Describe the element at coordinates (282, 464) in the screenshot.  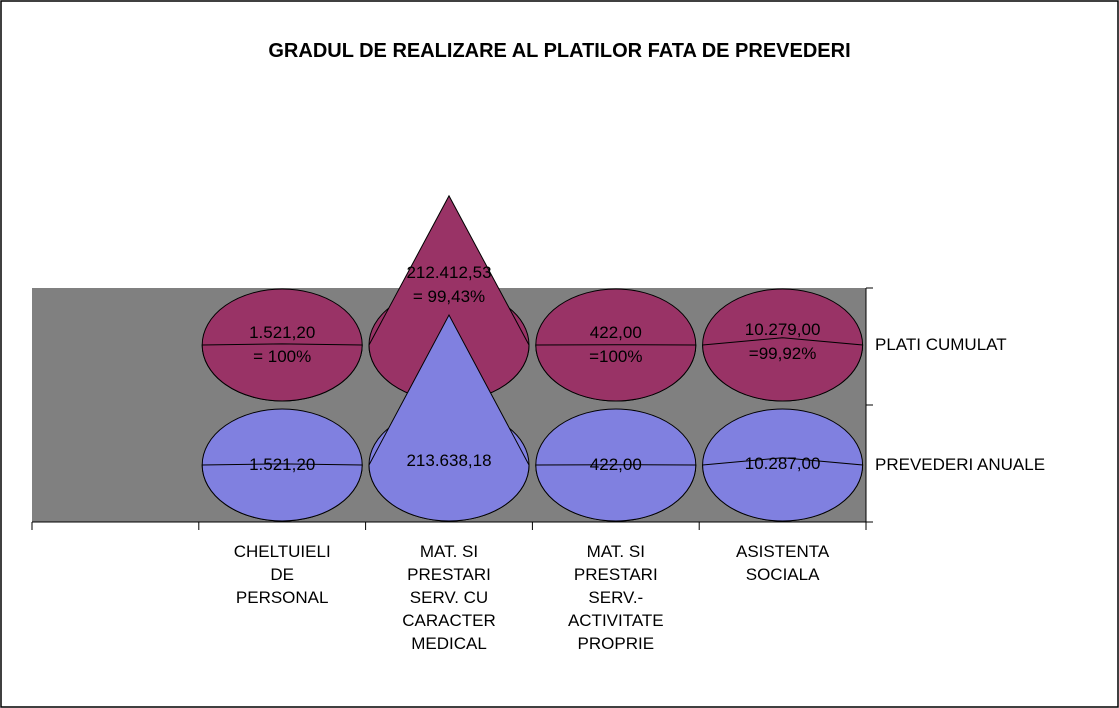
I see `data-label: 1.521,20` at that location.